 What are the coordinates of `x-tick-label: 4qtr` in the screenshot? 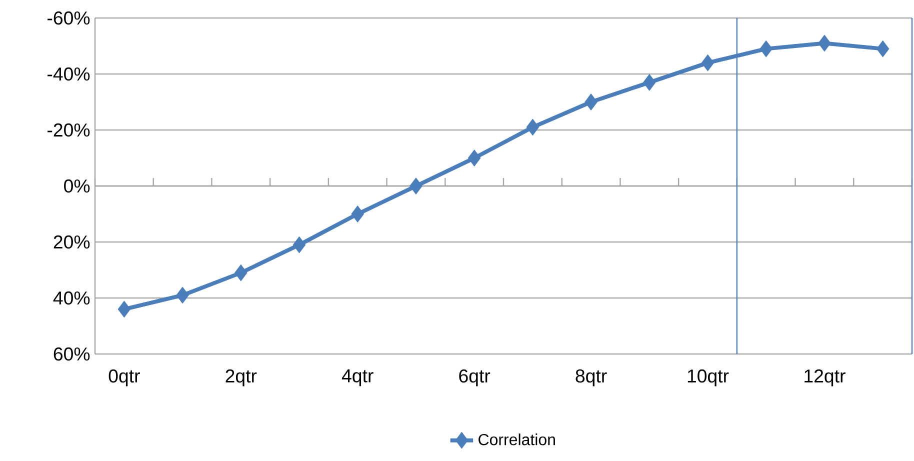 It's located at (358, 377).